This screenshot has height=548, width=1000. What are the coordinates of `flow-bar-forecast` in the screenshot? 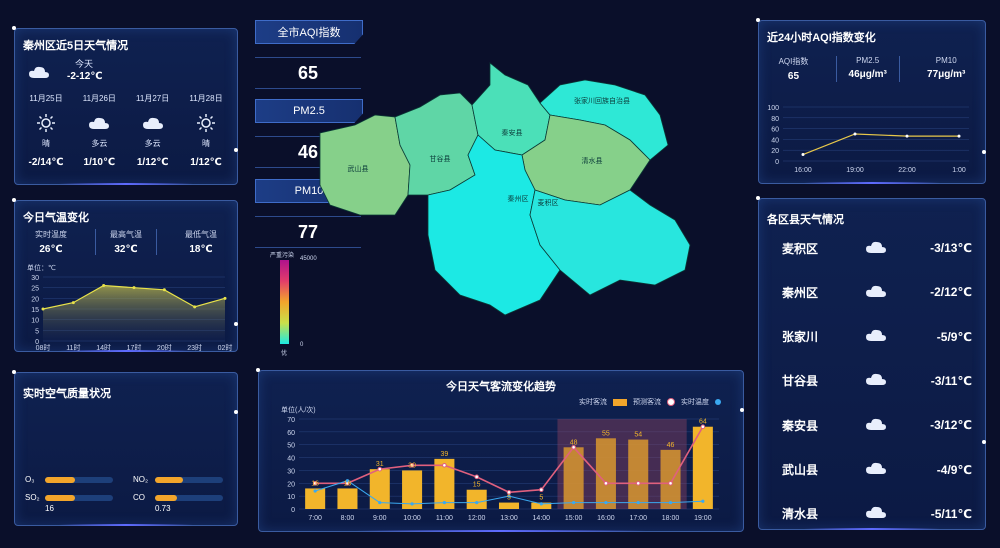 It's located at (605, 473).